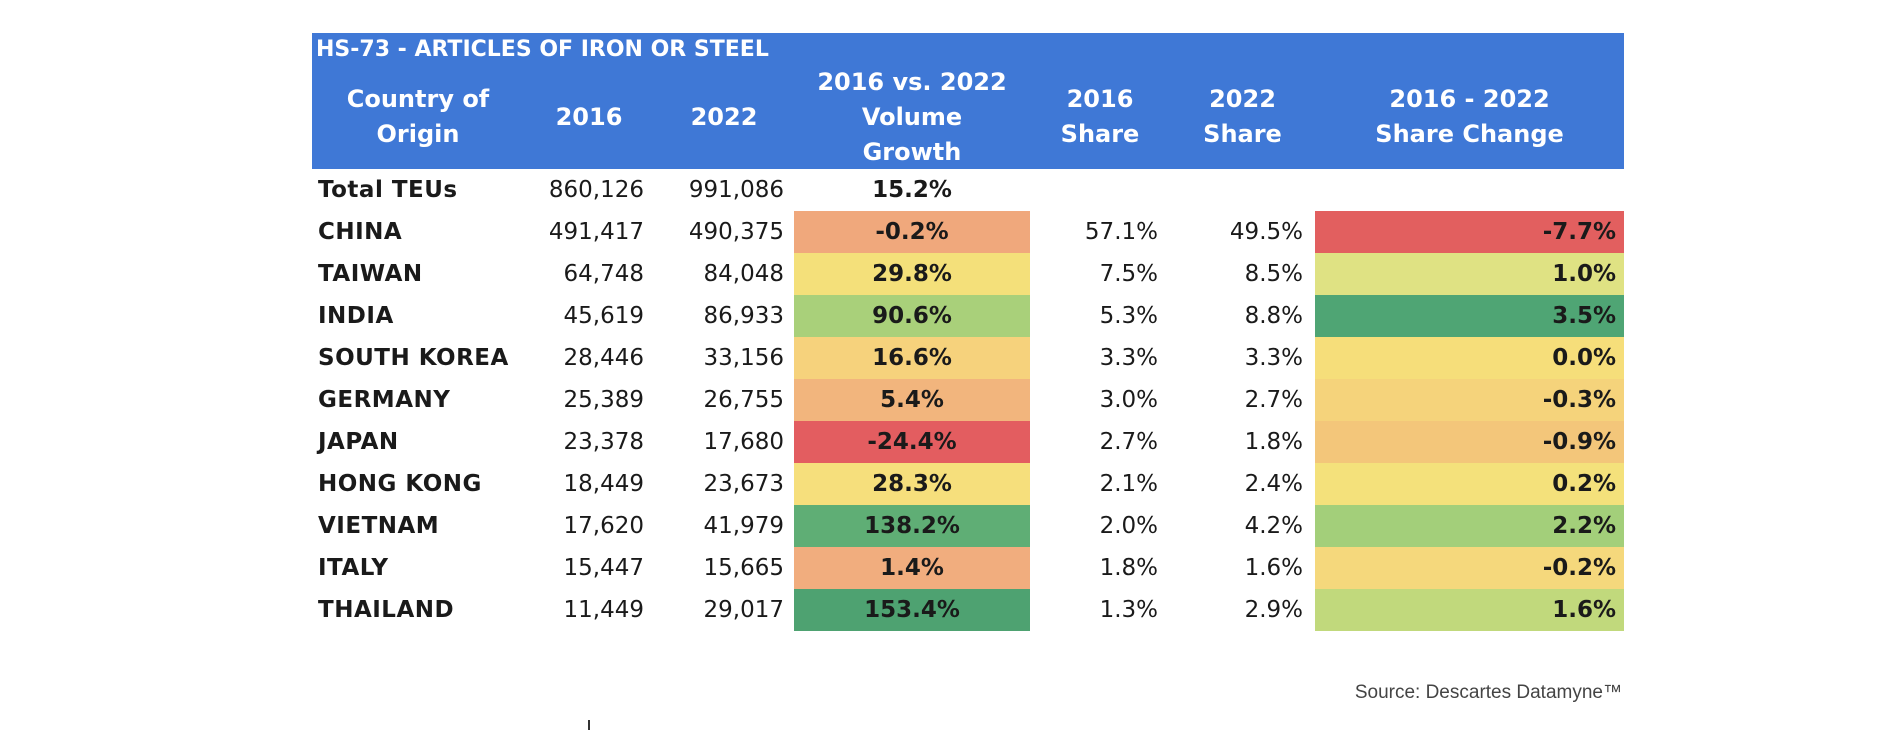  Describe the element at coordinates (384, 400) in the screenshot. I see `country-cell: GERMANY` at that location.